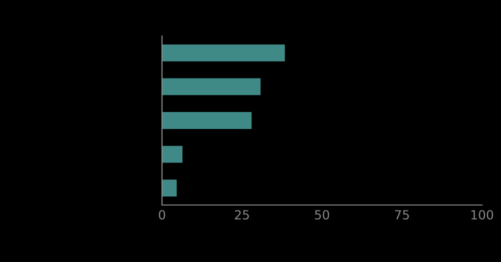 The height and width of the screenshot is (262, 501). What do you see at coordinates (241, 215) in the screenshot?
I see `x-tick-label: 25` at bounding box center [241, 215].